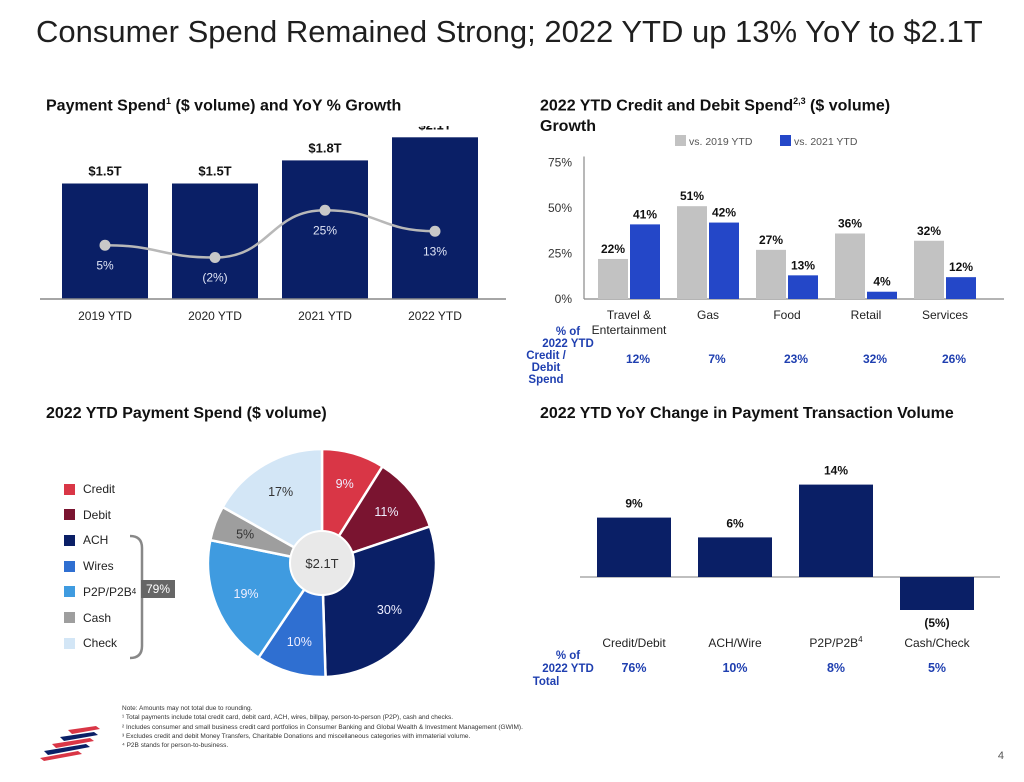 This screenshot has width=1024, height=782. What do you see at coordinates (860, 639) in the screenshot?
I see `x-tick-footnote-marker: 4` at bounding box center [860, 639].